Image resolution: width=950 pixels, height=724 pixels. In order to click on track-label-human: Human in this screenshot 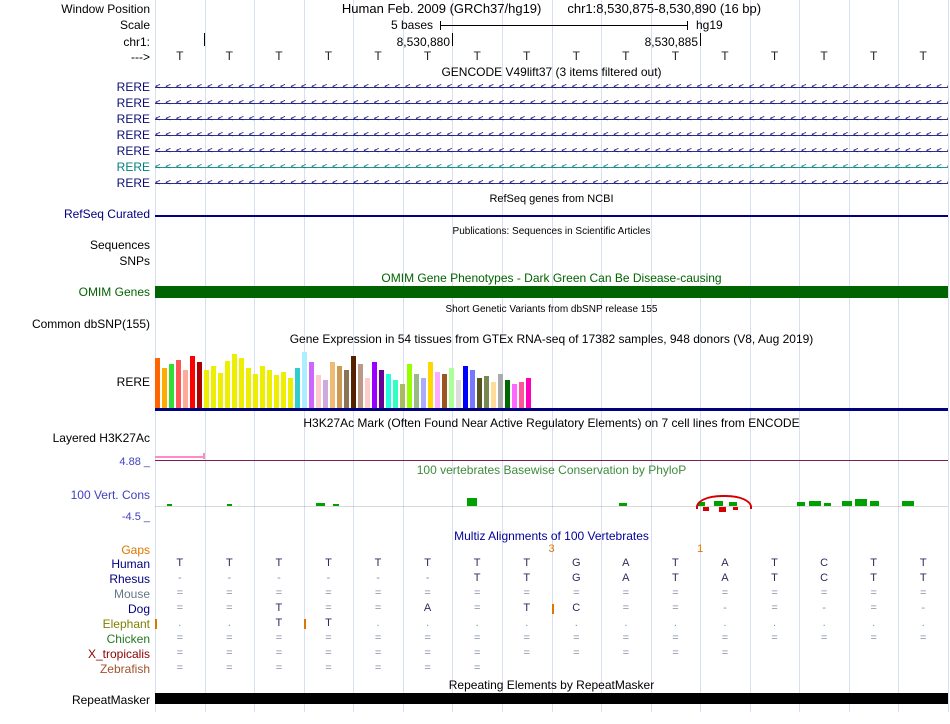, I will do `click(130, 564)`.